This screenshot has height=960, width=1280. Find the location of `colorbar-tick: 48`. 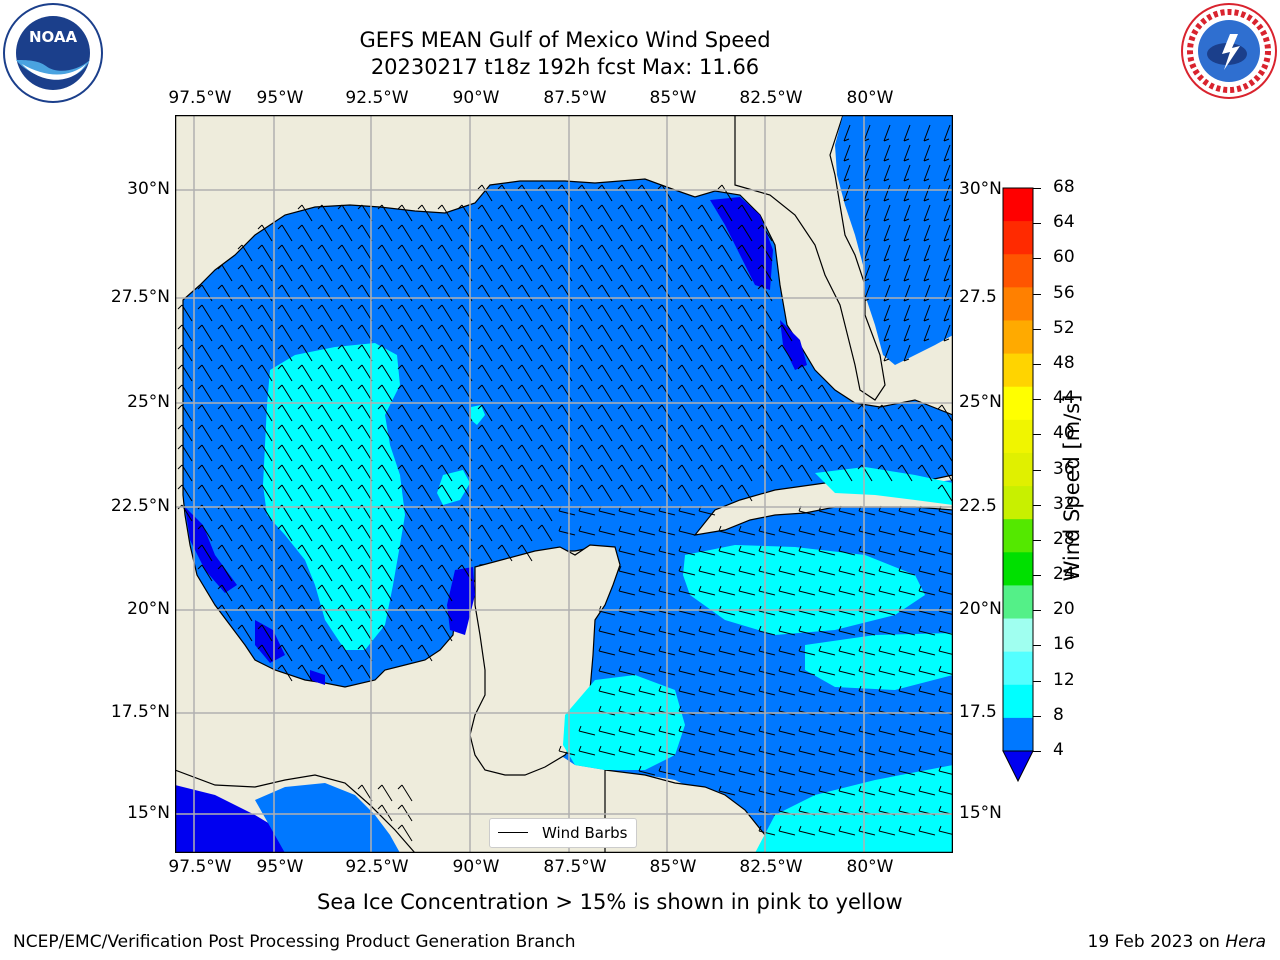

colorbar-tick: 48 is located at coordinates (1064, 362).